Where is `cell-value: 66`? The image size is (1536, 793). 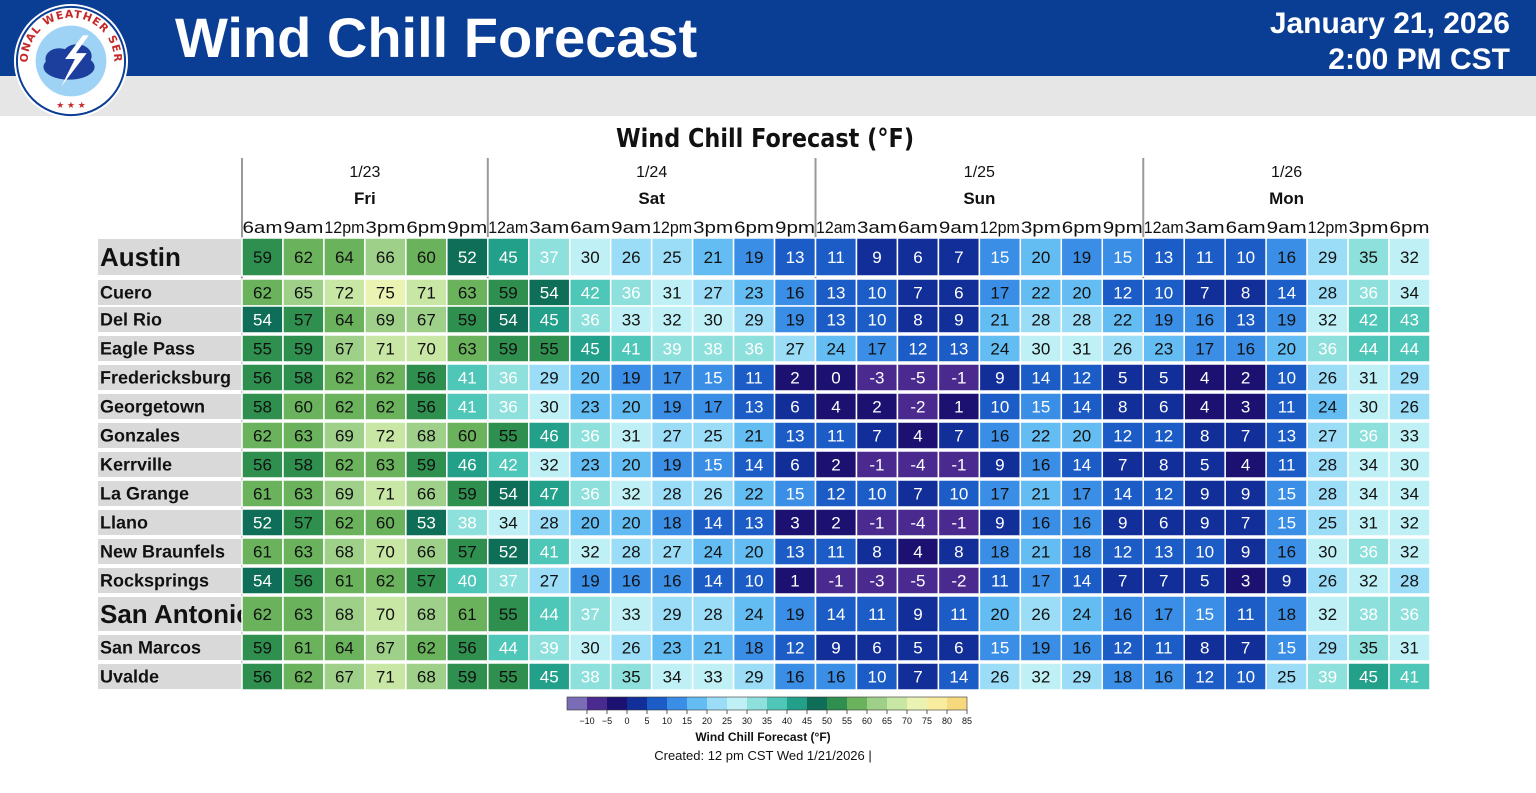 cell-value: 66 is located at coordinates (426, 494).